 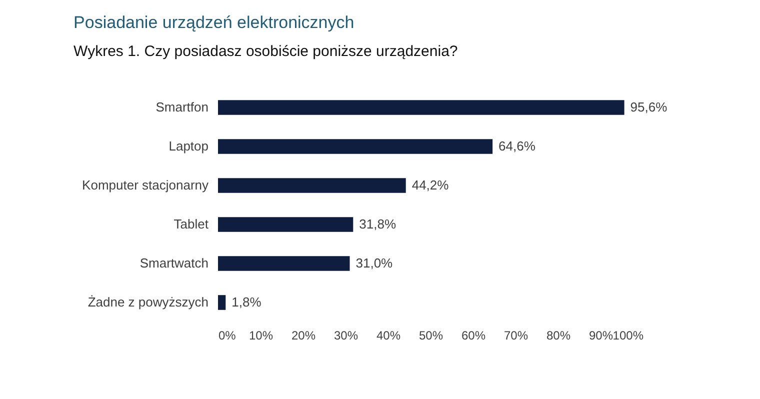 I want to click on data-label: 44,2%, so click(x=431, y=185).